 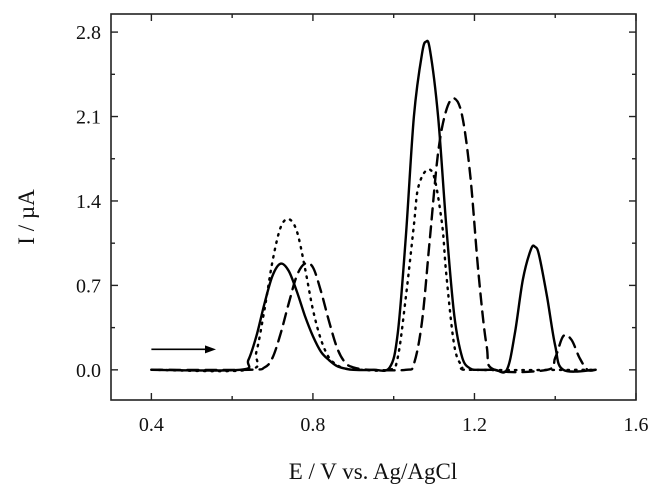 I want to click on annotation-layer, so click(x=183, y=349).